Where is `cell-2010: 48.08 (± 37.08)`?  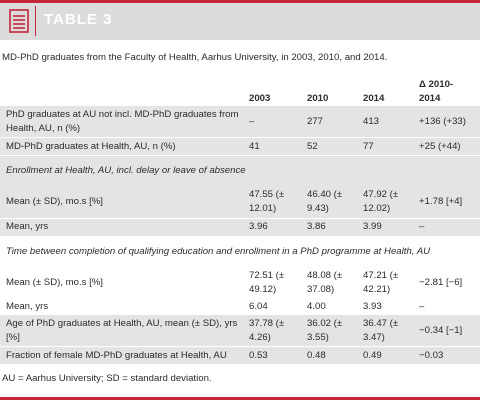
cell-2010: 48.08 (± 37.08) is located at coordinates (325, 282).